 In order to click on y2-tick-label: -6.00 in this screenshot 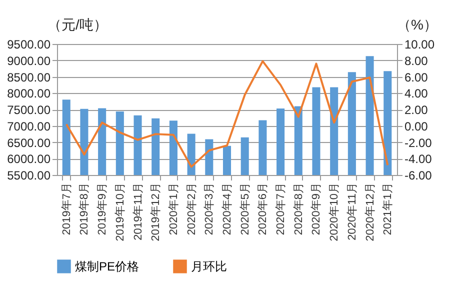, I will do `click(418, 175)`.